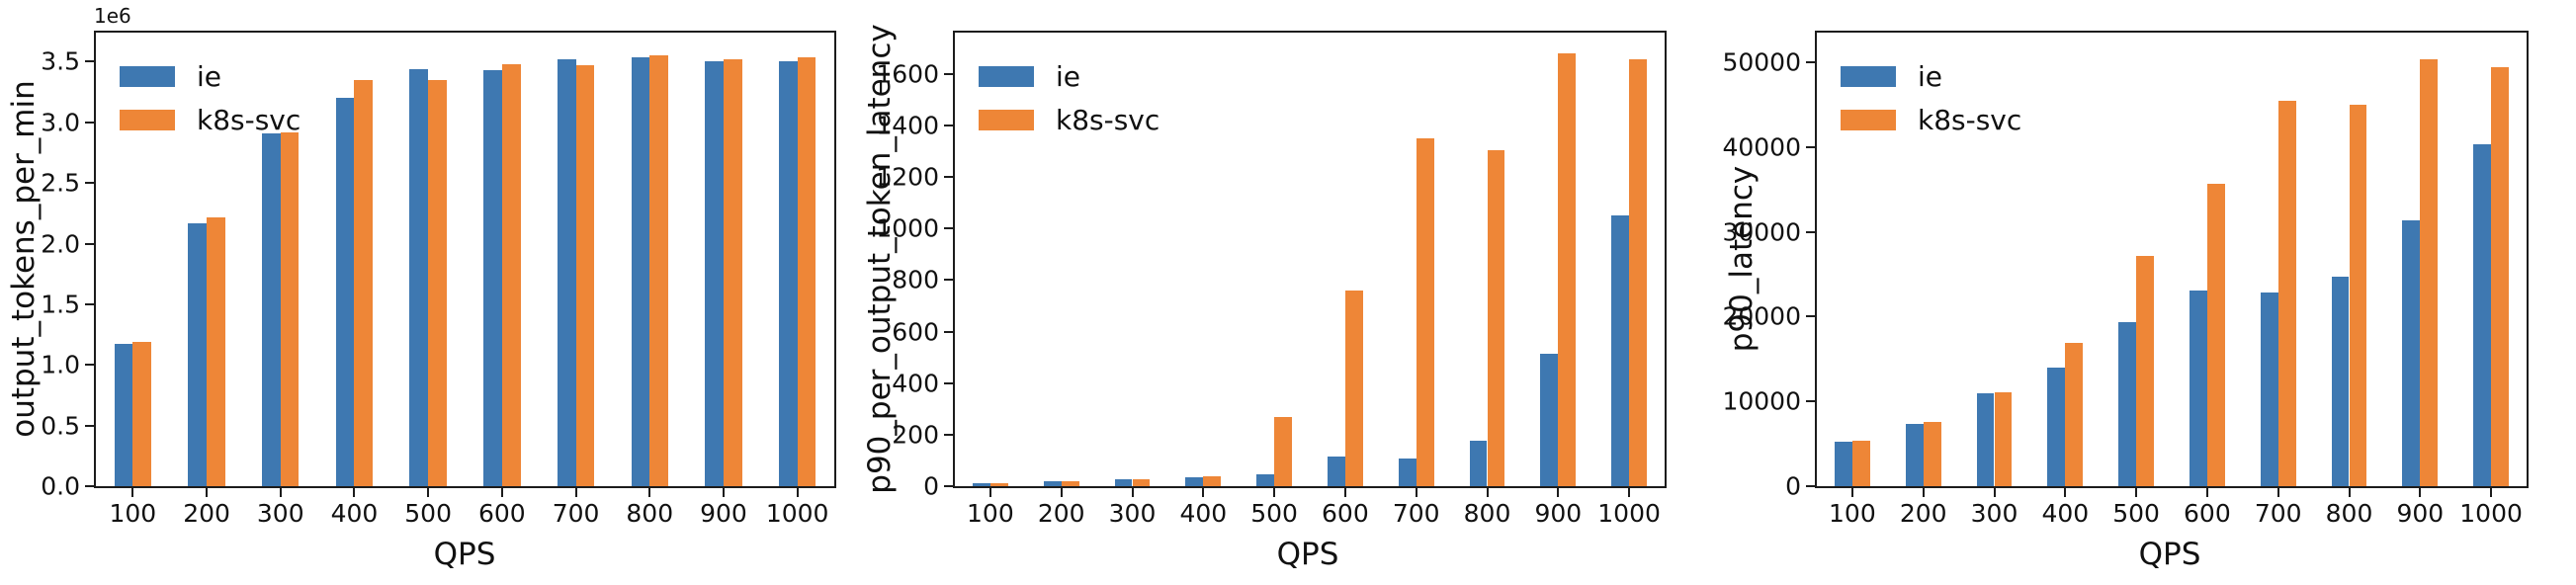 The width and height of the screenshot is (2576, 585). I want to click on y-tick-label: 800, so click(915, 279).